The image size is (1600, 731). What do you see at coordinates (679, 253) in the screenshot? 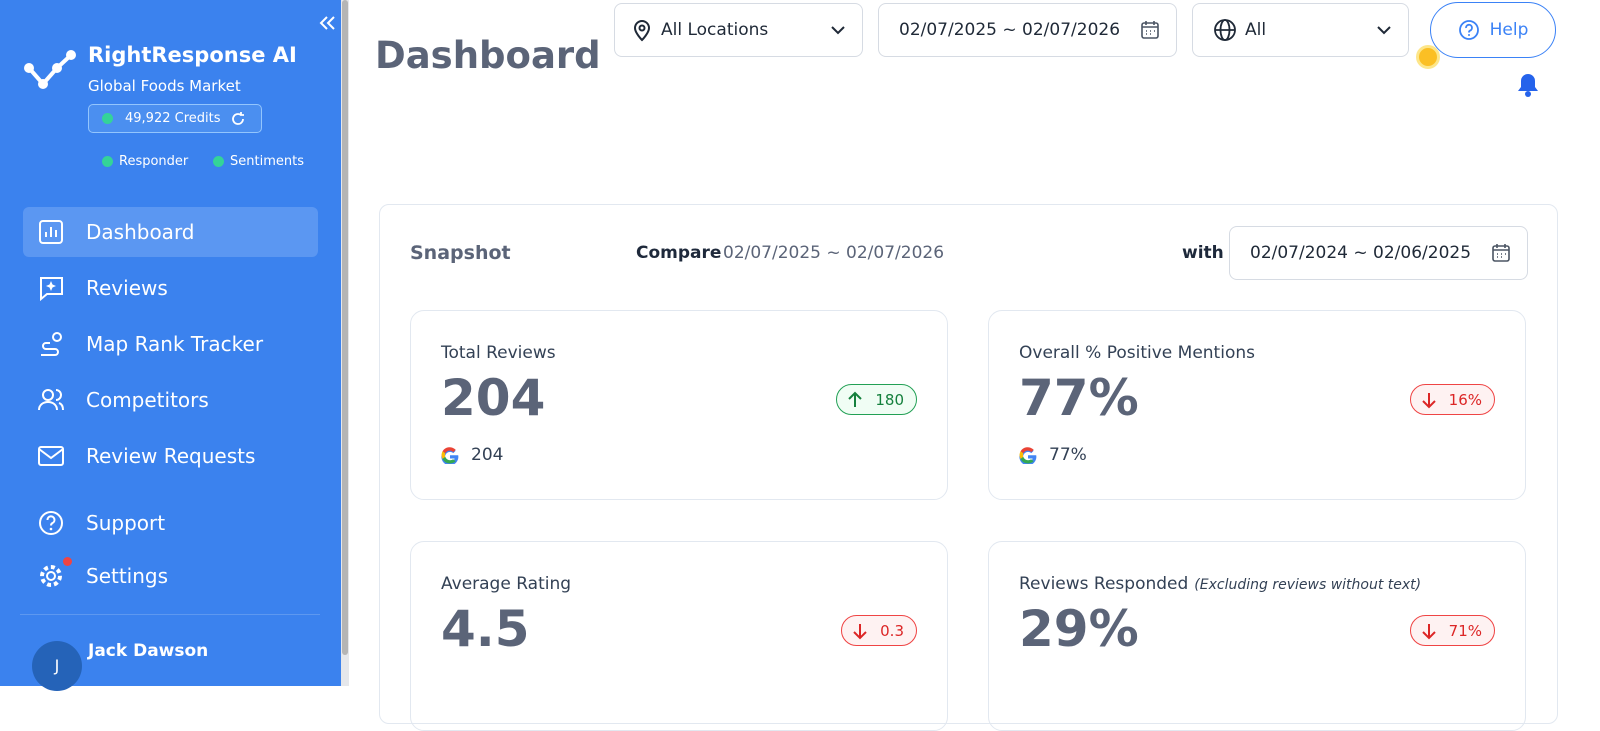
I see `compare-label: Compare` at bounding box center [679, 253].